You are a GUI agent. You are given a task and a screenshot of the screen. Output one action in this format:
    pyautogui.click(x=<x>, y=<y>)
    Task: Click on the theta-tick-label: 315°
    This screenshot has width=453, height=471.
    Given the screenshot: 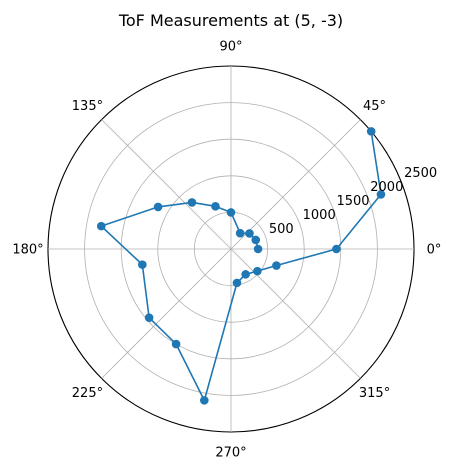 What is the action you would take?
    pyautogui.click(x=374, y=393)
    